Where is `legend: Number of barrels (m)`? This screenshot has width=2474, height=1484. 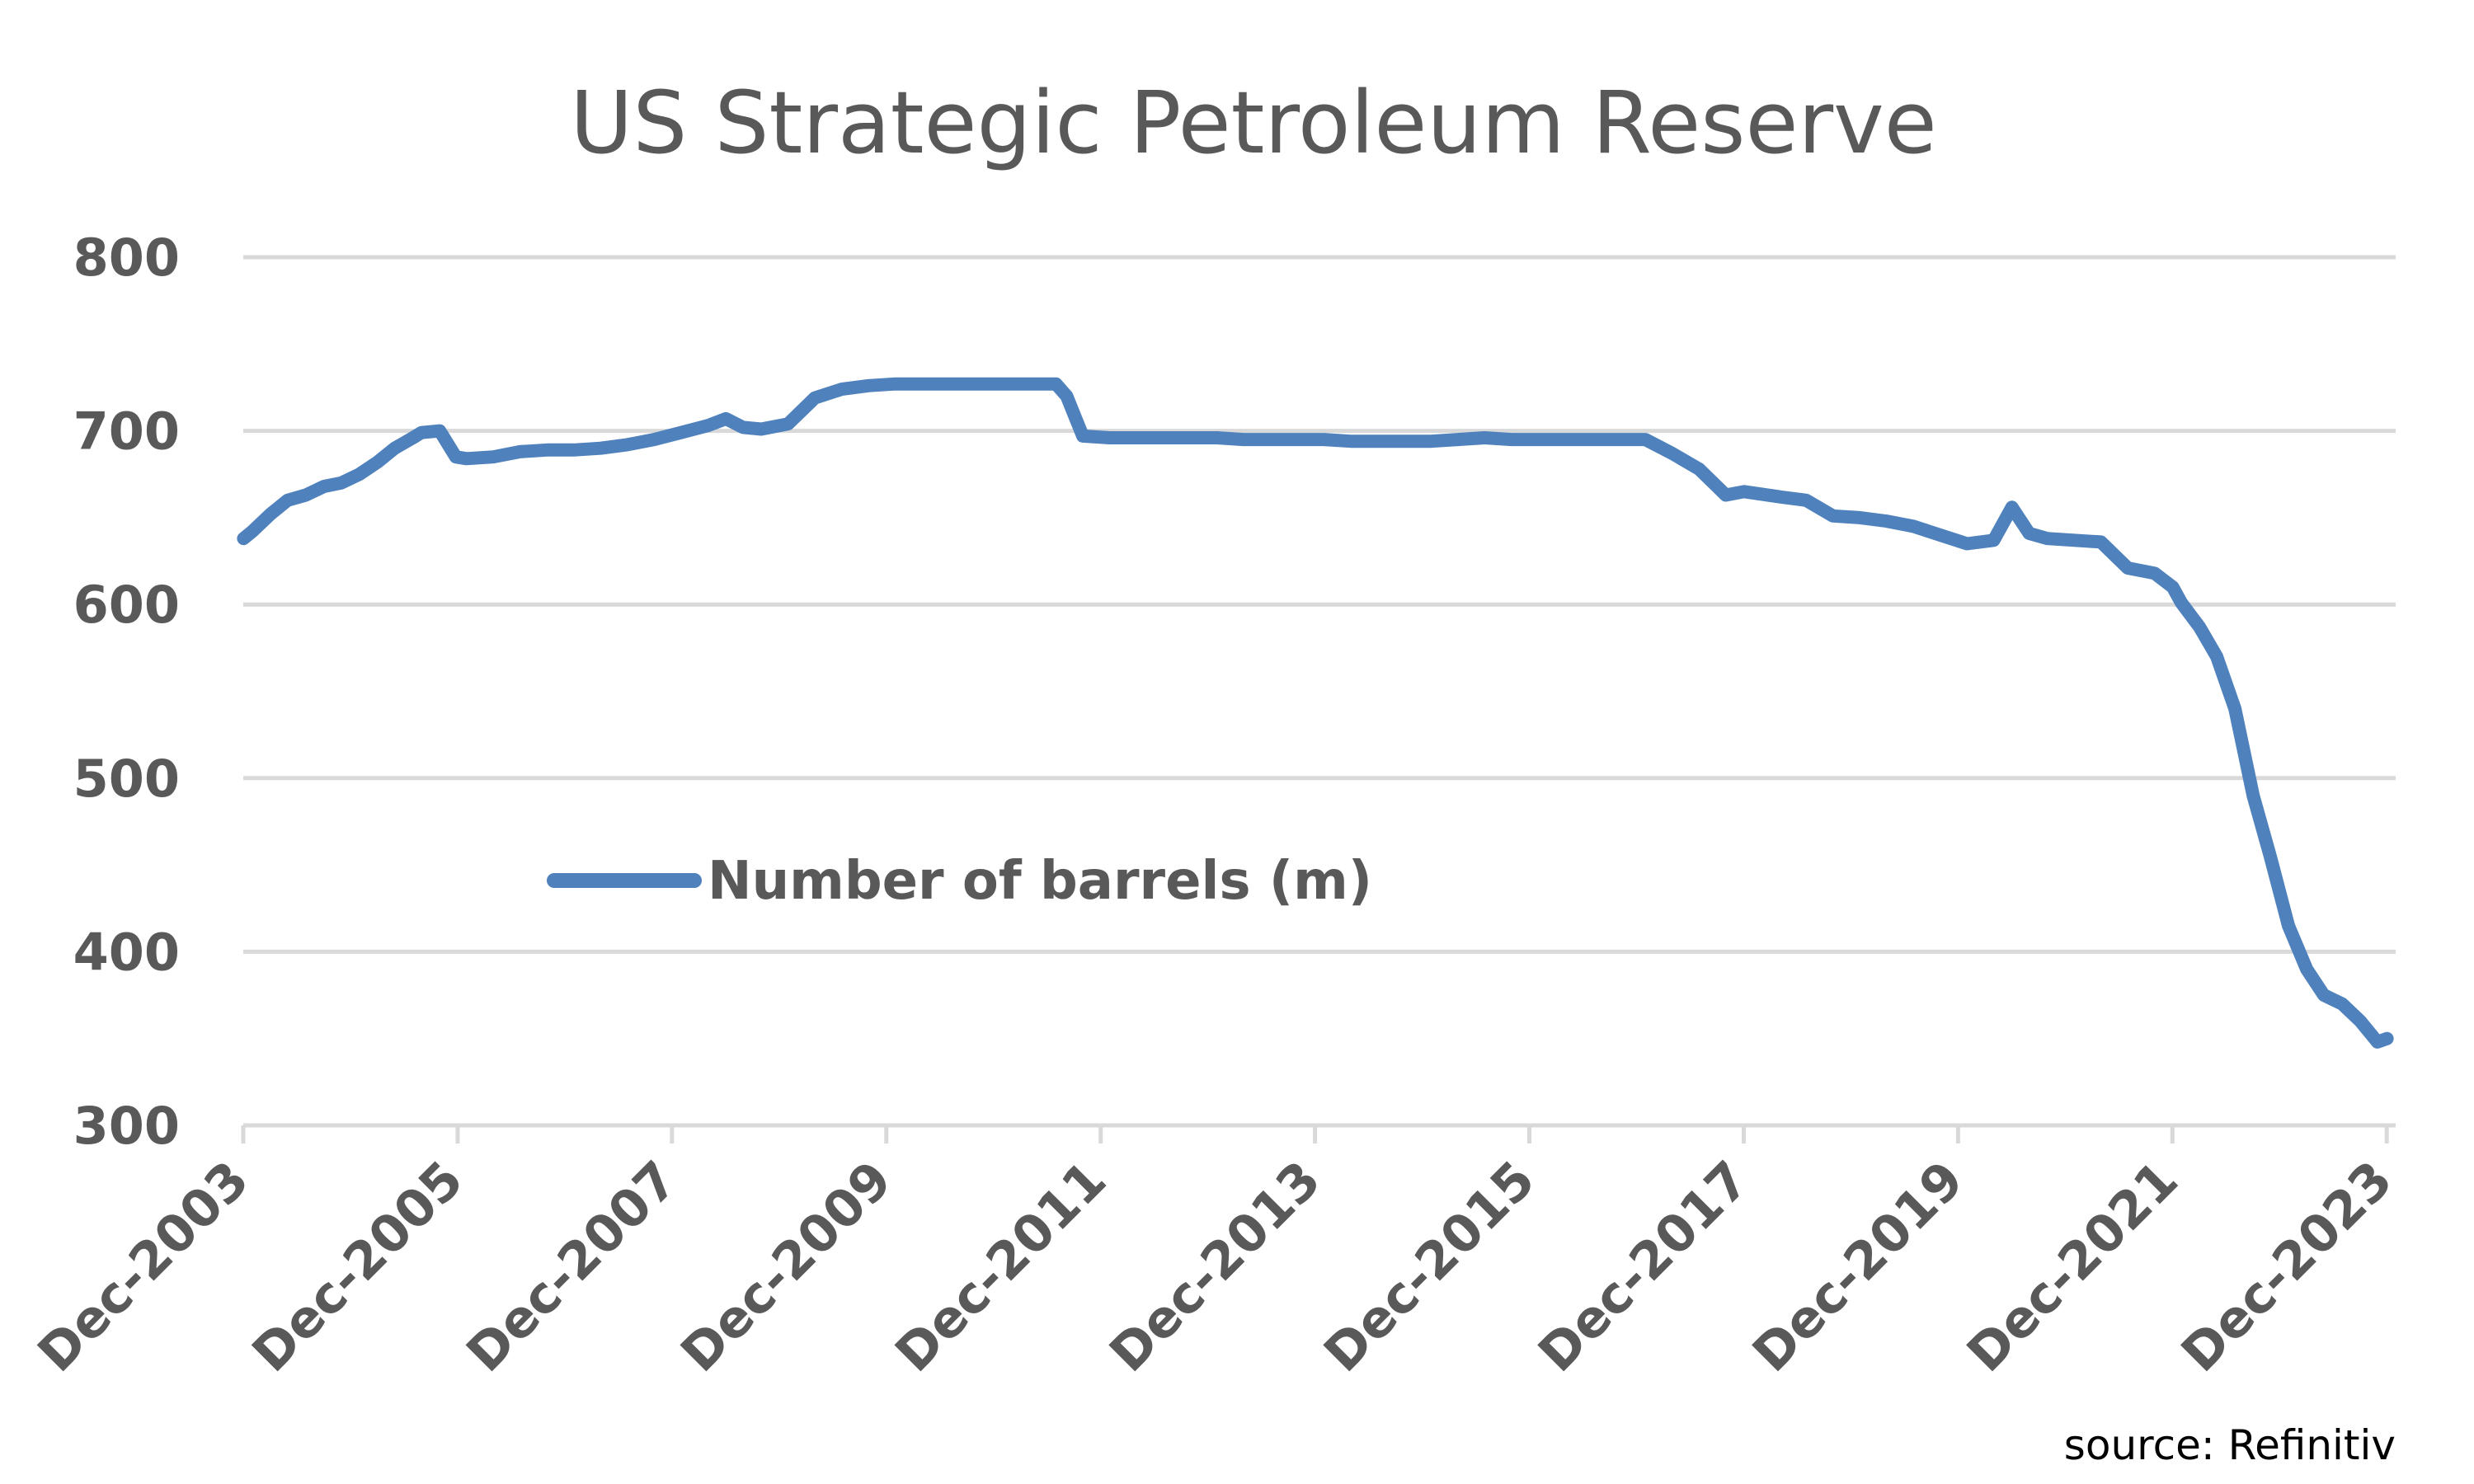
legend: Number of barrels (m) is located at coordinates (959, 881).